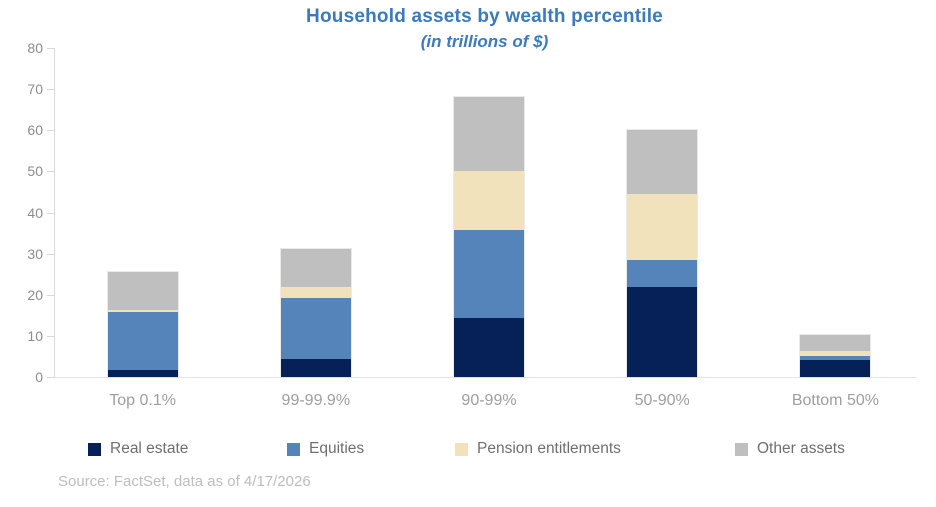 The image size is (936, 507). What do you see at coordinates (835, 400) in the screenshot?
I see `x-axis-label: Bottom 50%` at bounding box center [835, 400].